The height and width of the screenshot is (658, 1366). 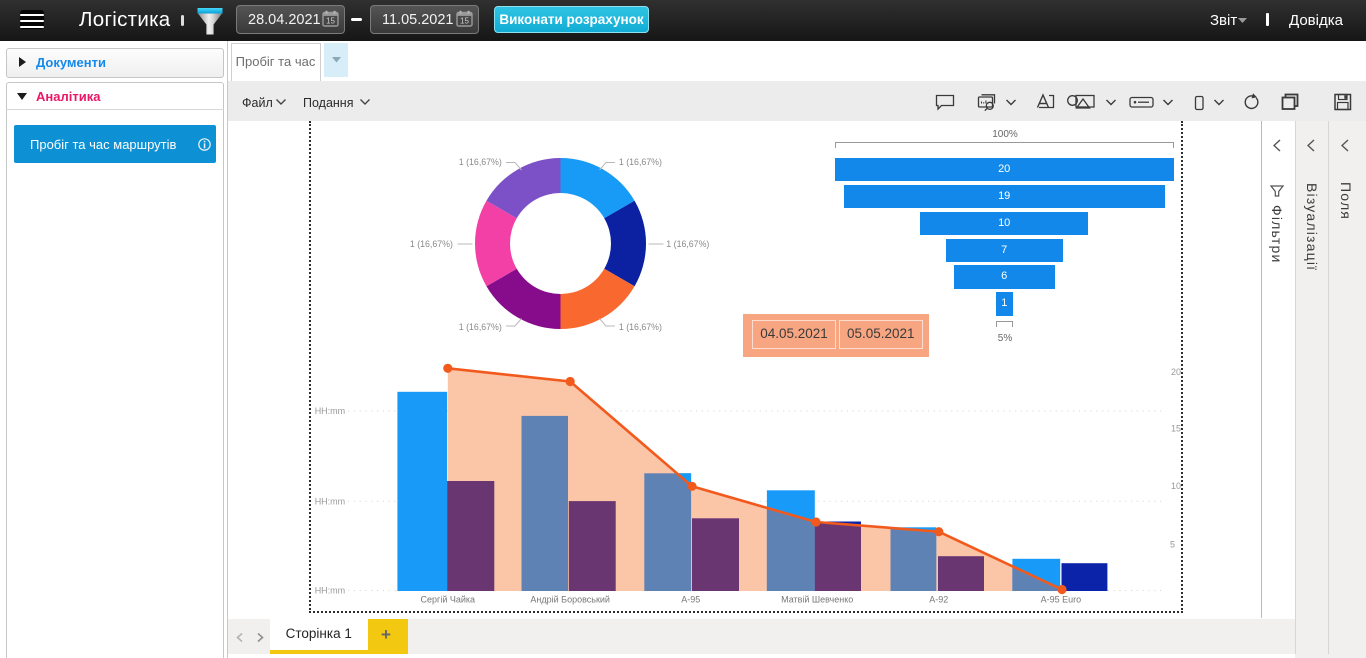 What do you see at coordinates (570, 600) in the screenshot?
I see `svg-text: Андрій Боровський` at bounding box center [570, 600].